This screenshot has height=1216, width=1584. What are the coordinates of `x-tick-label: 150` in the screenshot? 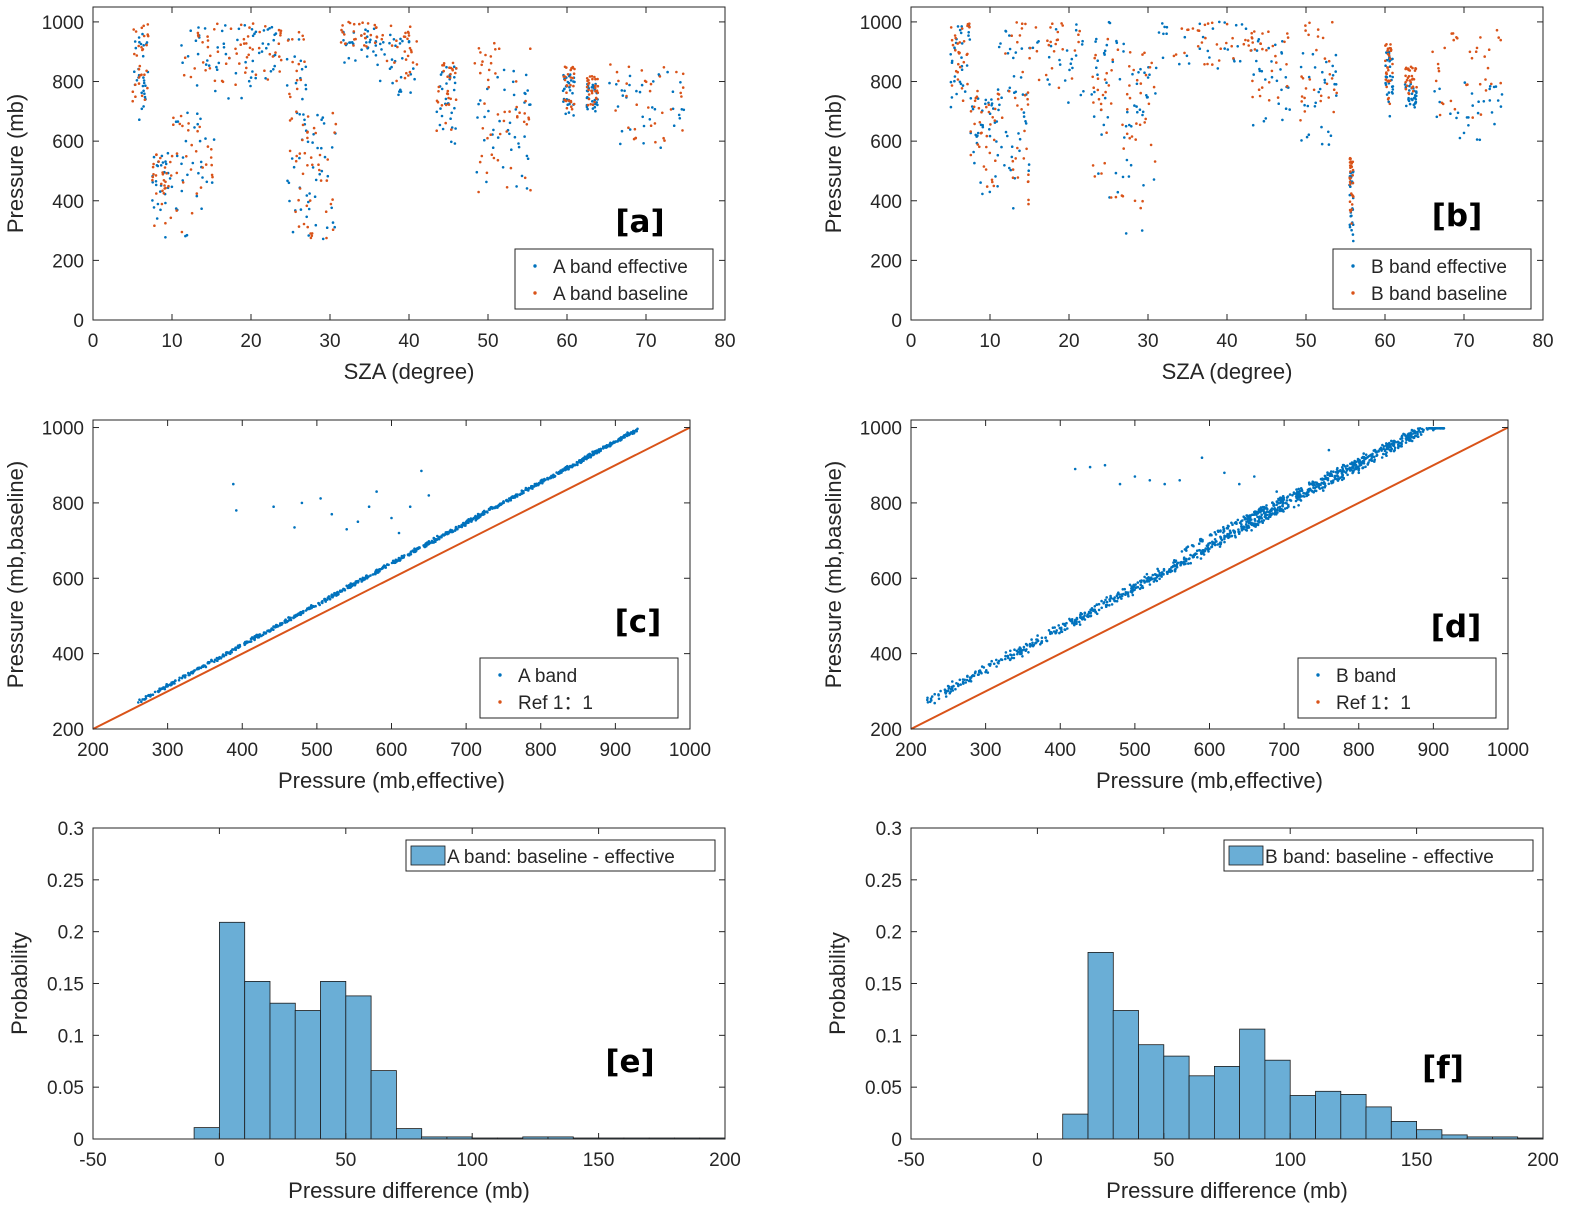 It's located at (1417, 1160).